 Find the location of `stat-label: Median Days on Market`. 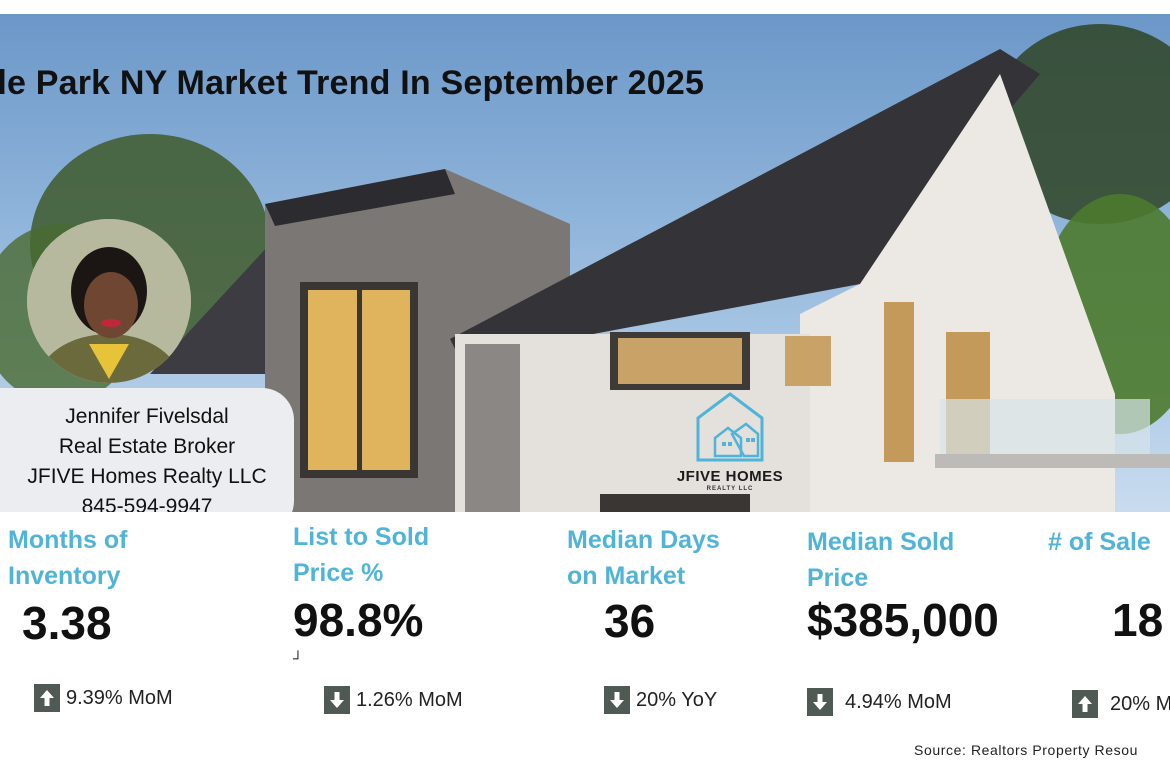

stat-label: Median Days on Market is located at coordinates (643, 558).